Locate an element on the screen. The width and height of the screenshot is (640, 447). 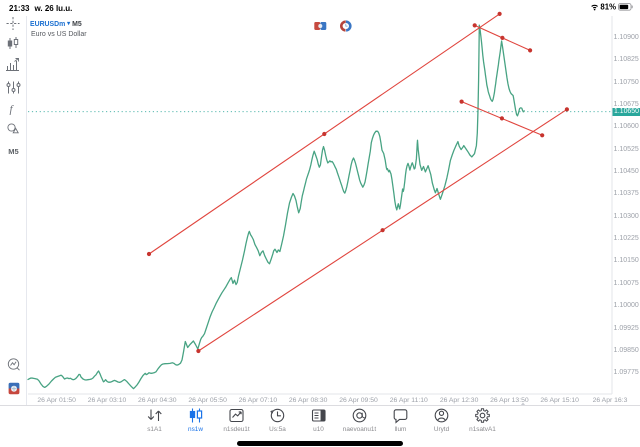
svg-text: f is located at coordinates (12, 110).